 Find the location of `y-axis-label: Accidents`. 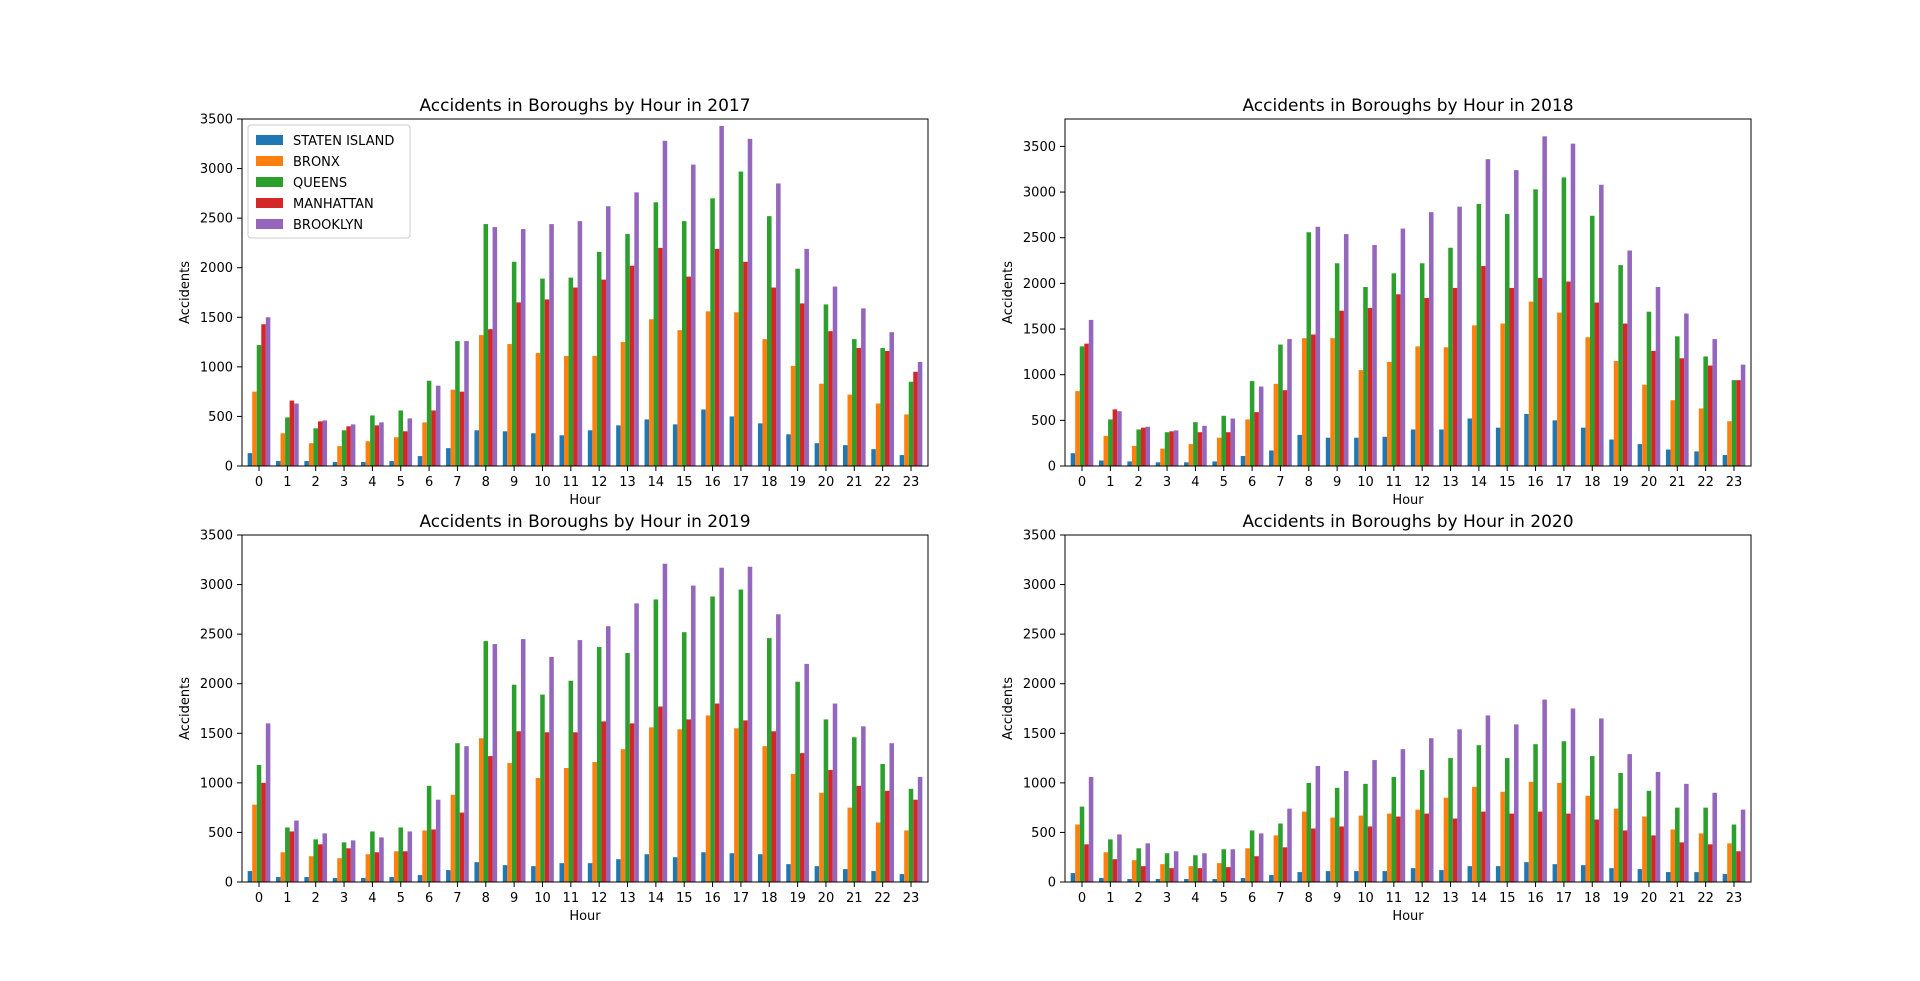

y-axis-label: Accidents is located at coordinates (185, 708).